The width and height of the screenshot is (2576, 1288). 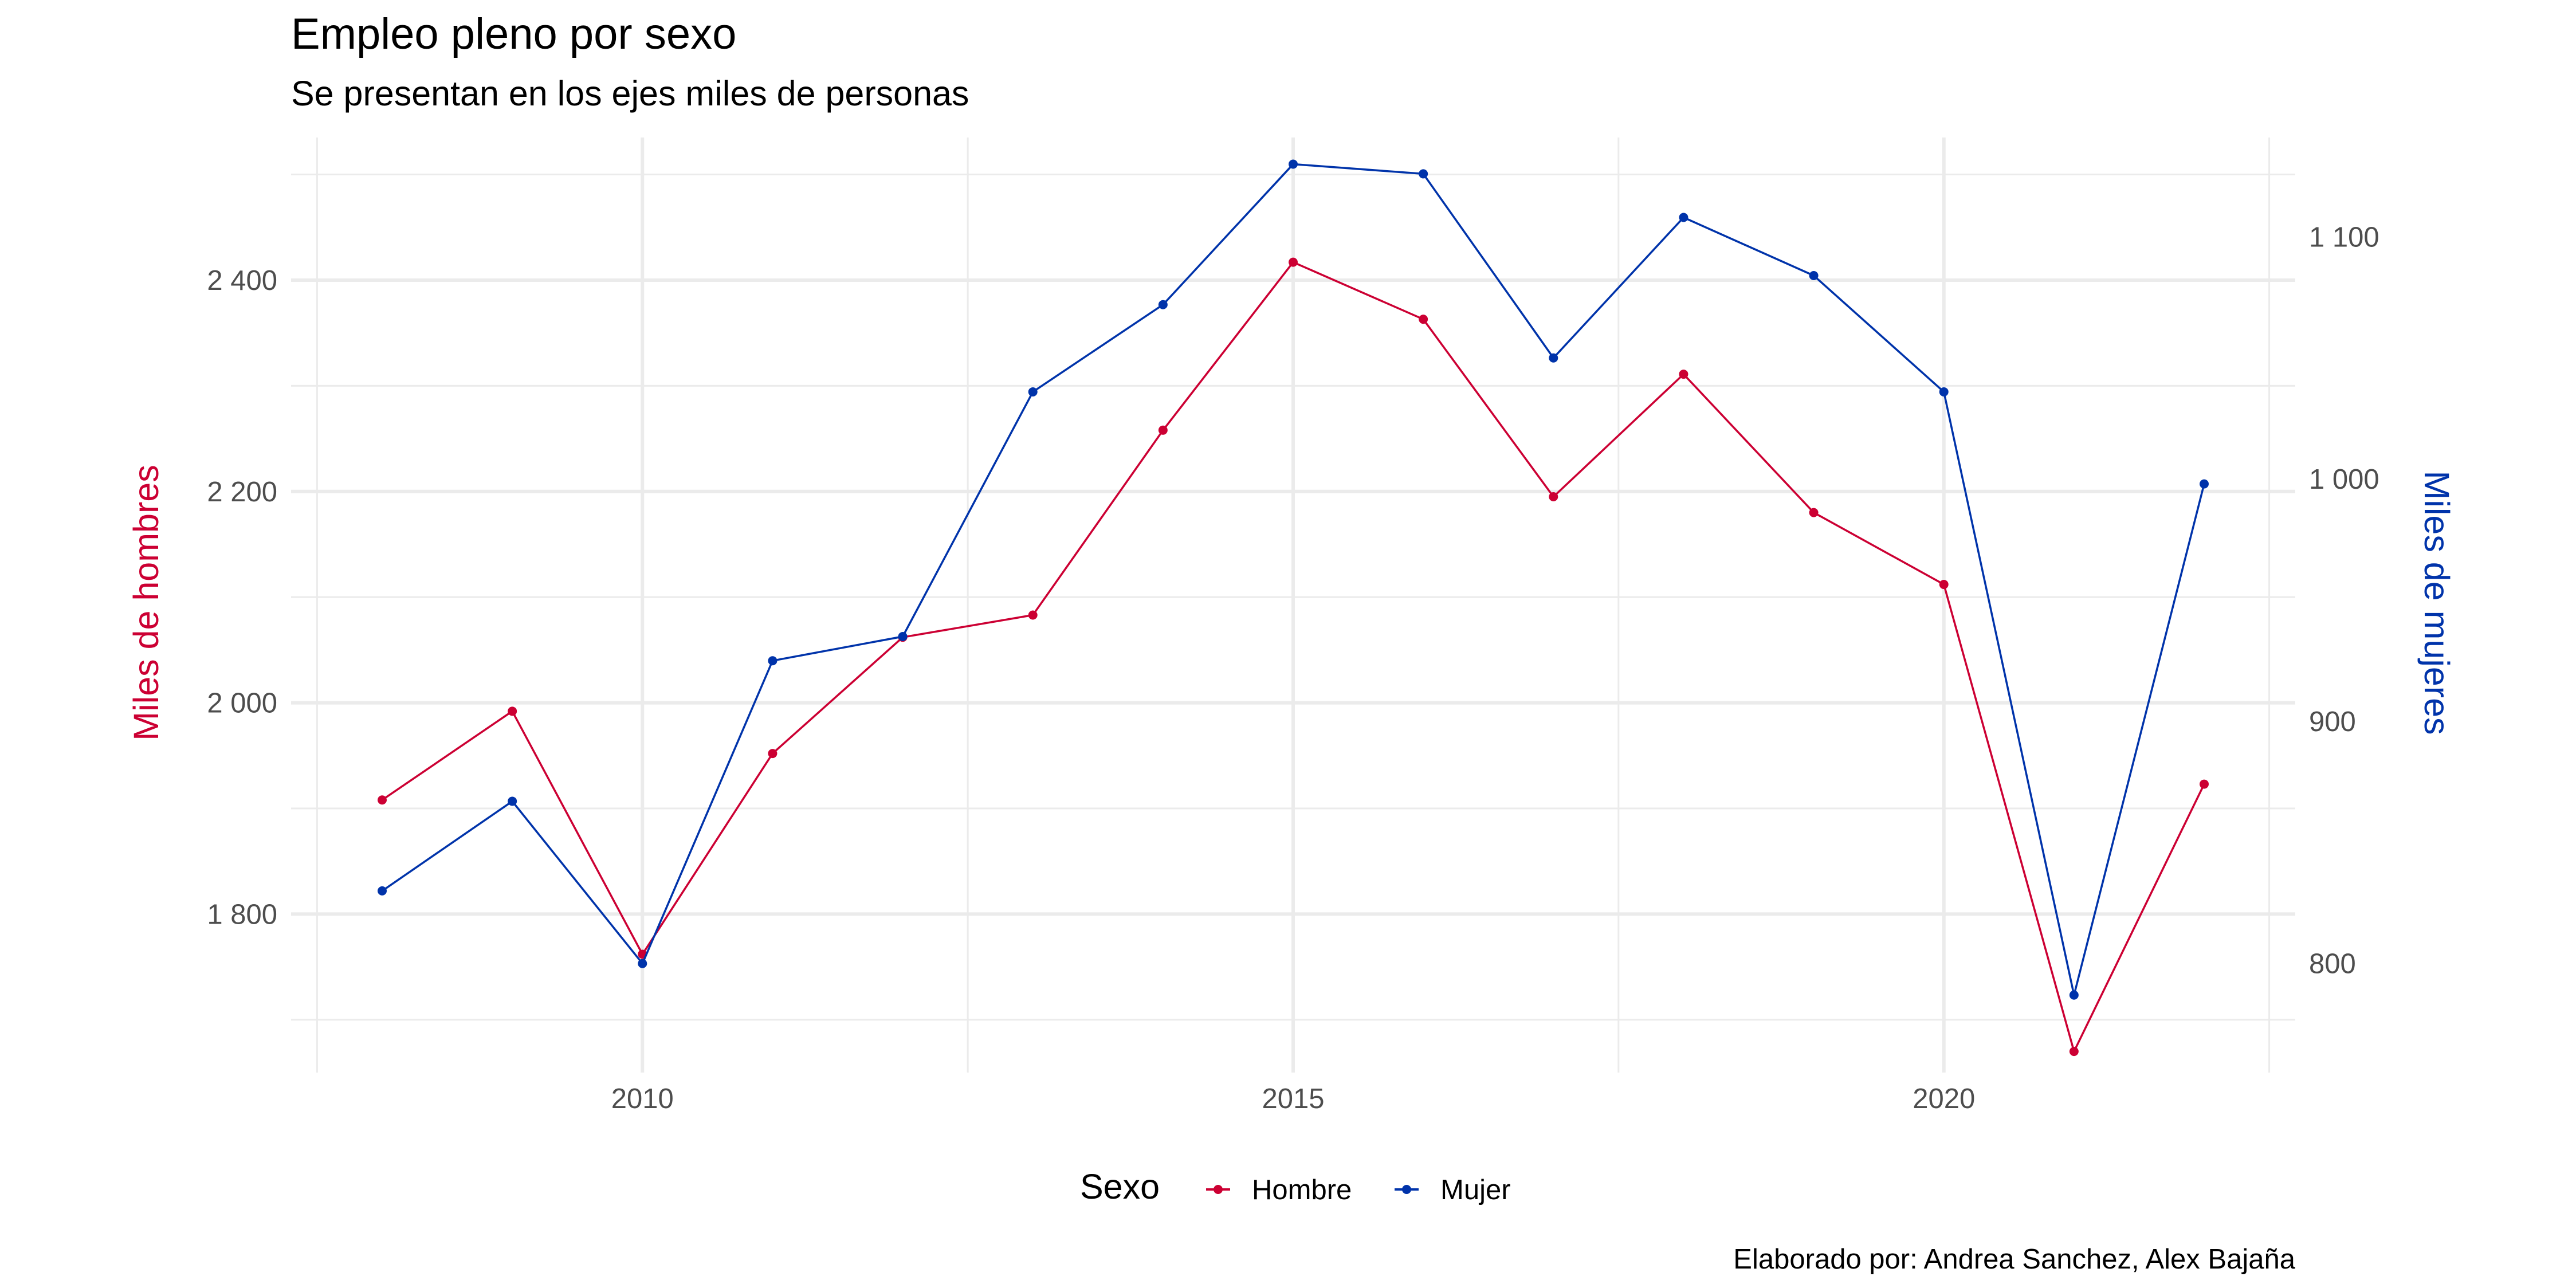 I want to click on y-right-tick-label: 1 100, so click(x=2344, y=237).